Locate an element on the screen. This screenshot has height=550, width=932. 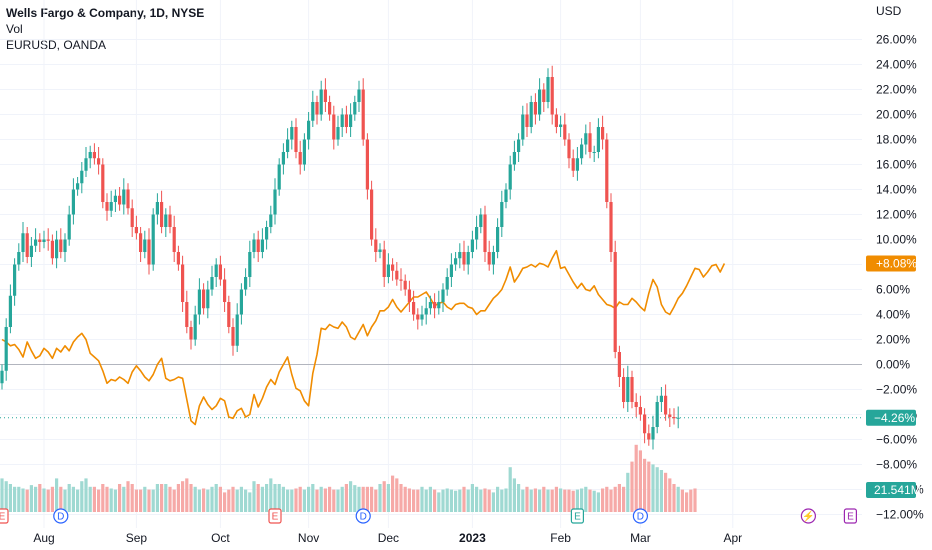
legend-compare-symbol: EURUSD, OANDA is located at coordinates (56, 45).